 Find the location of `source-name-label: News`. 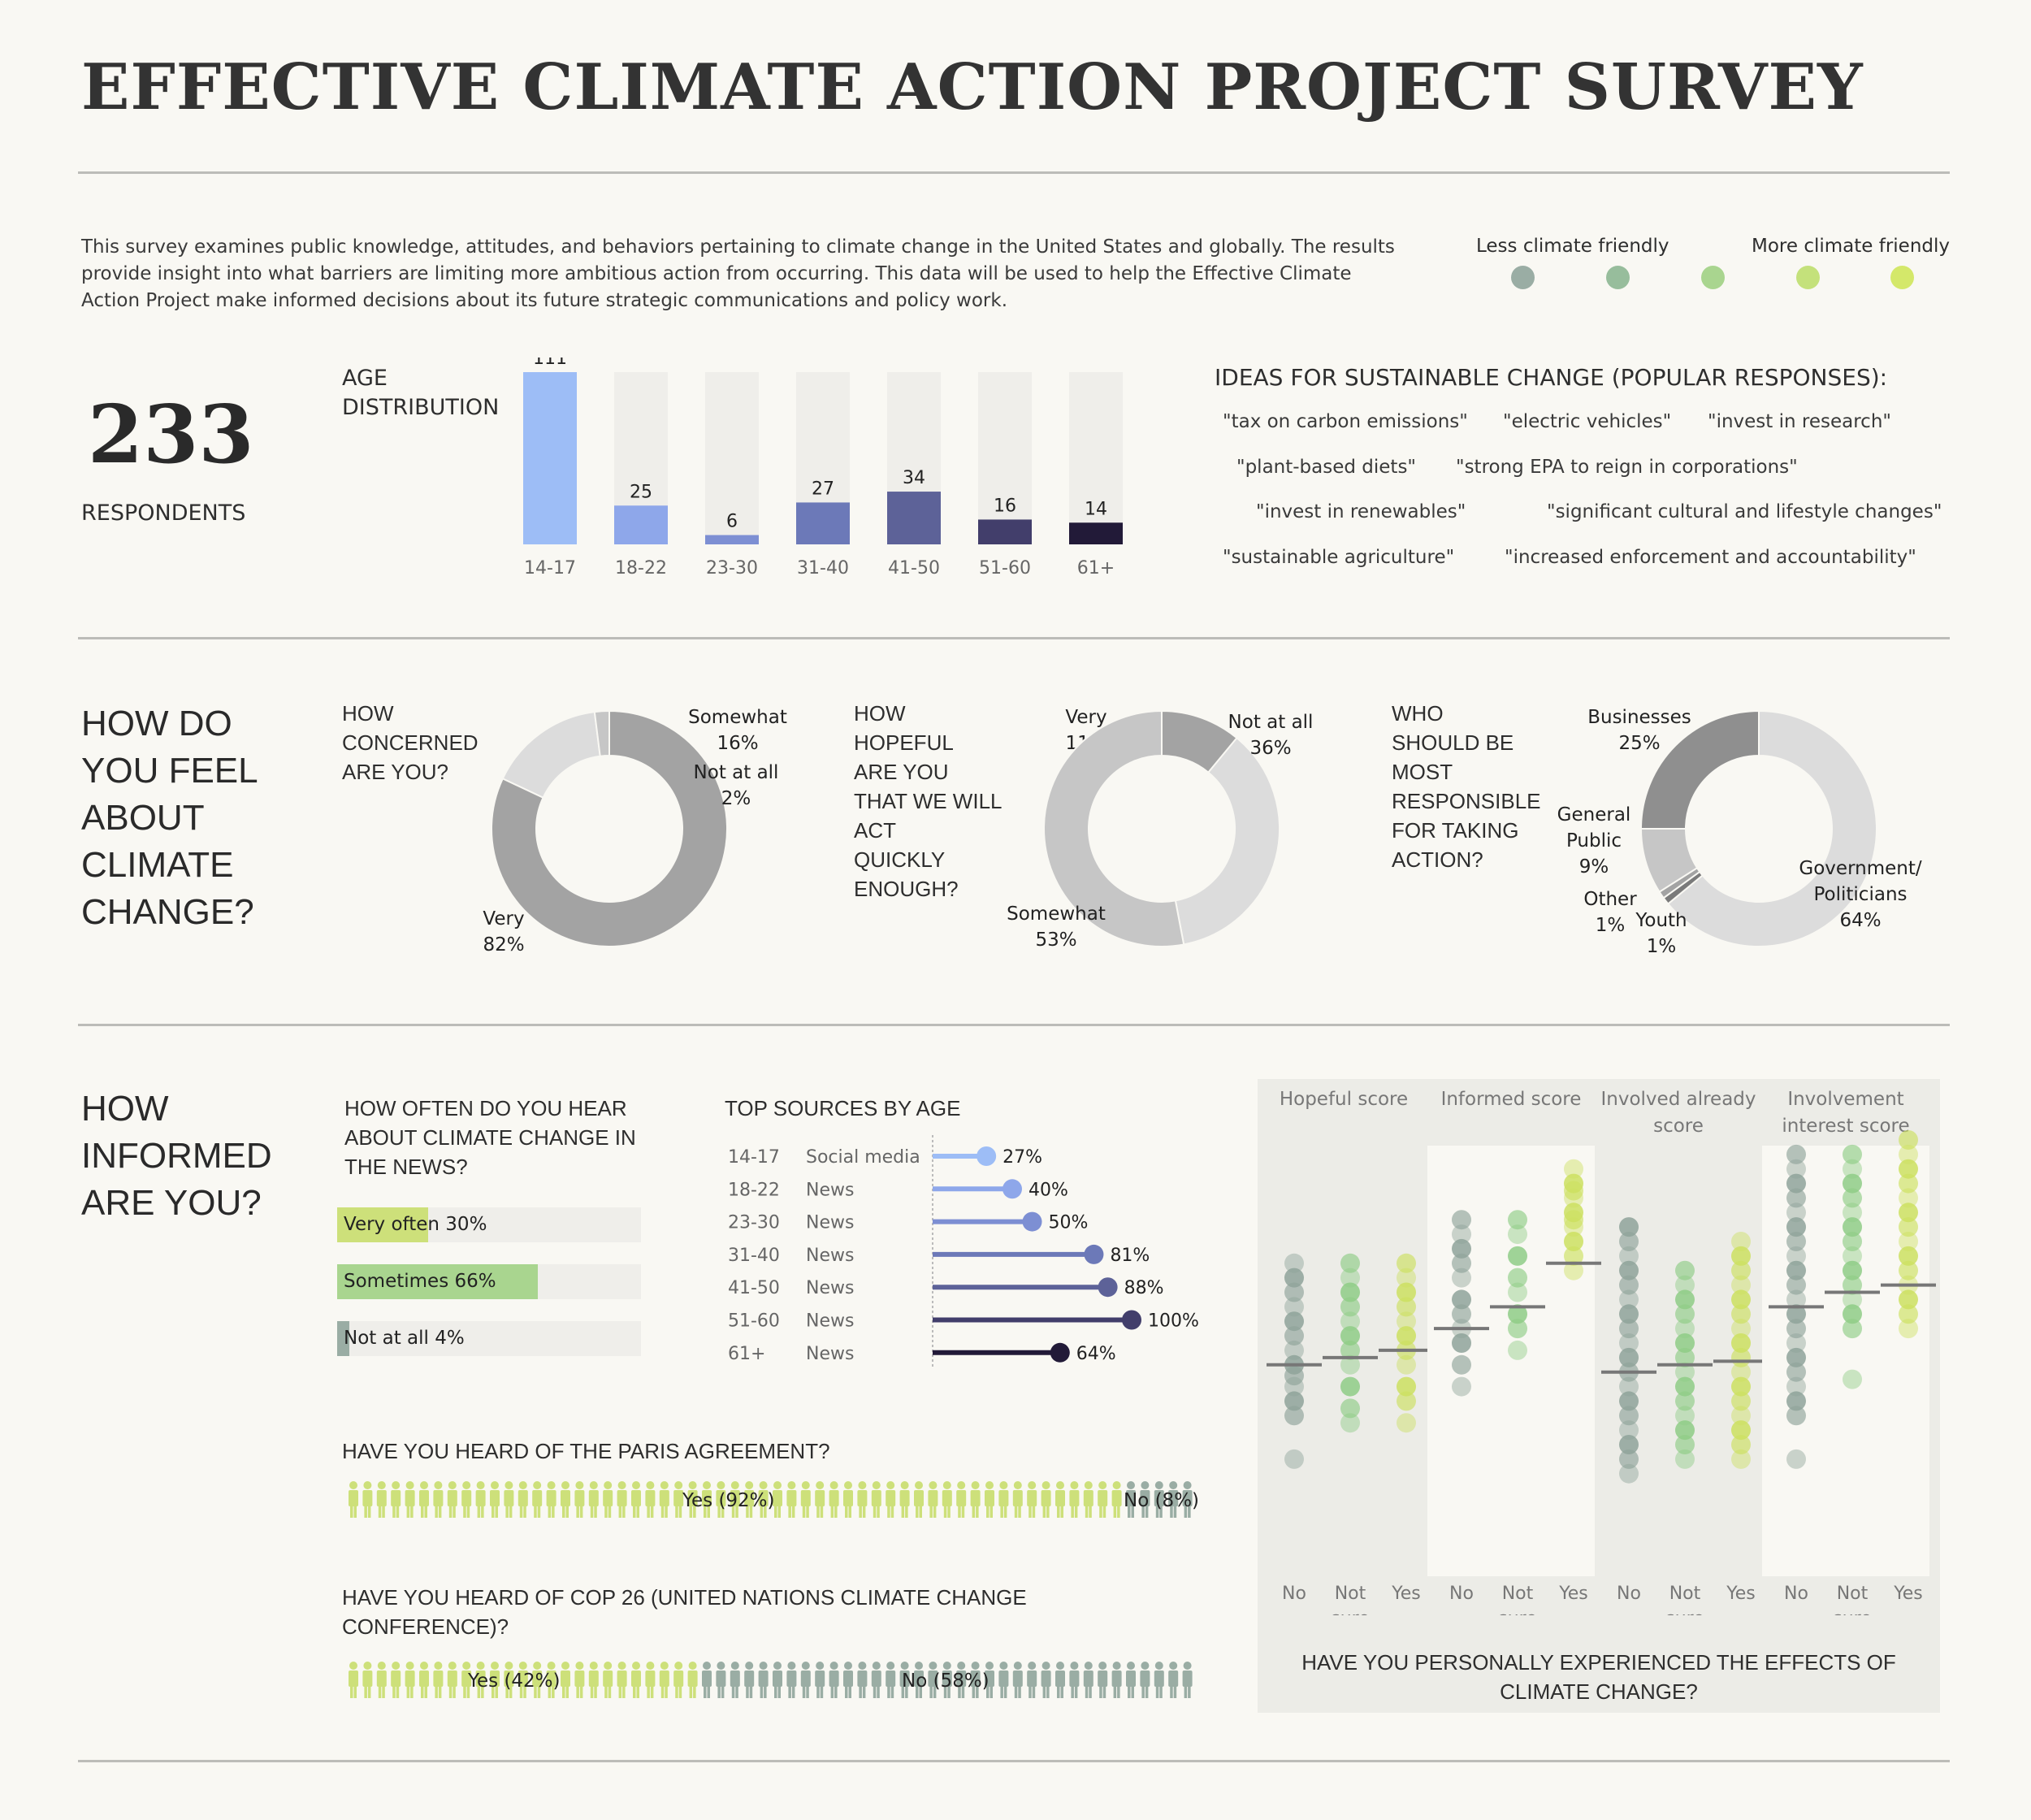

source-name-label: News is located at coordinates (830, 1190).